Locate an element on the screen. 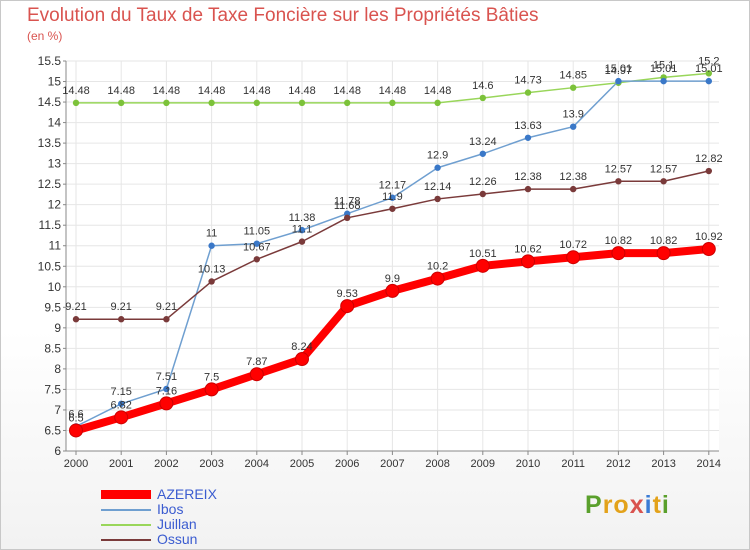  logo-letter: r is located at coordinates (608, 505).